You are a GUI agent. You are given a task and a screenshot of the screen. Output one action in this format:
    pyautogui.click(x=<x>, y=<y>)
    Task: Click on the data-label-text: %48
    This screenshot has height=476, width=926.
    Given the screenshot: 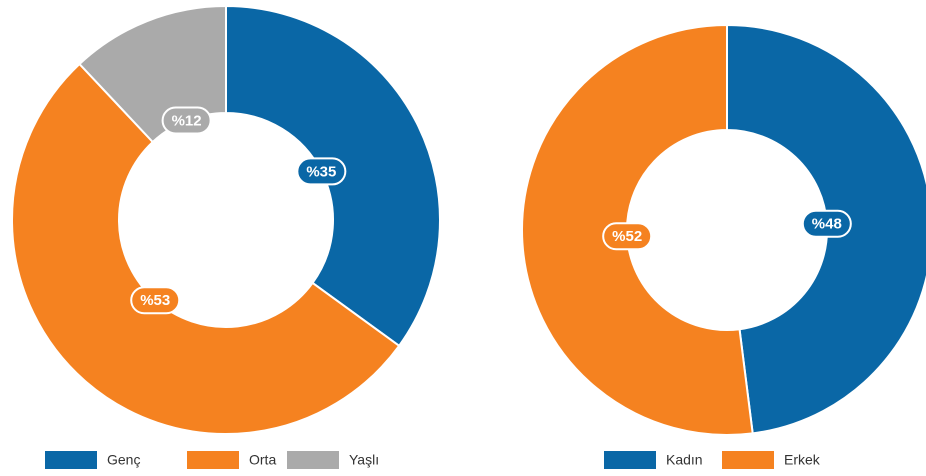 What is the action you would take?
    pyautogui.click(x=827, y=224)
    